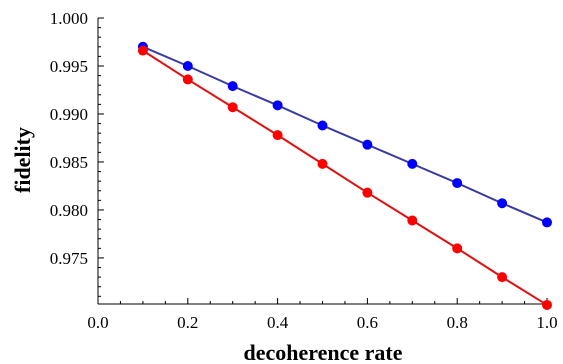 This screenshot has width=563, height=364. Describe the element at coordinates (546, 322) in the screenshot. I see `x-tick-label: 1.0` at that location.